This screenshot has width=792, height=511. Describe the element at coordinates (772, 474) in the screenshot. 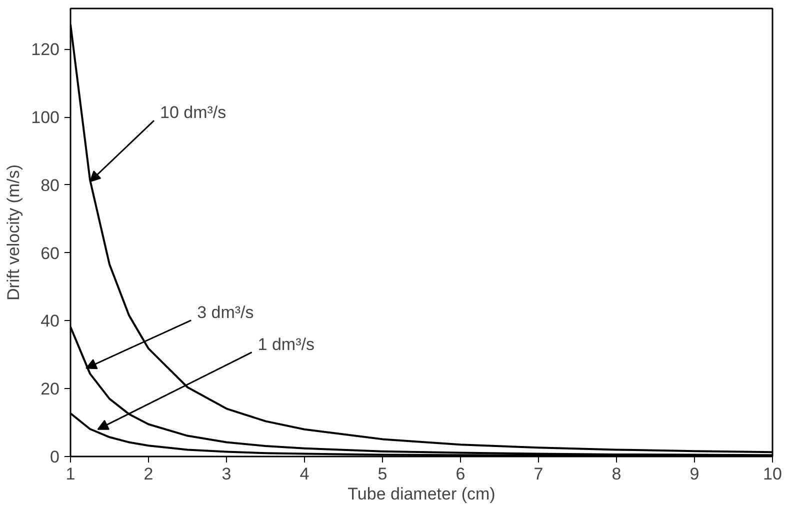

I see `x-tick-label: 10` at that location.